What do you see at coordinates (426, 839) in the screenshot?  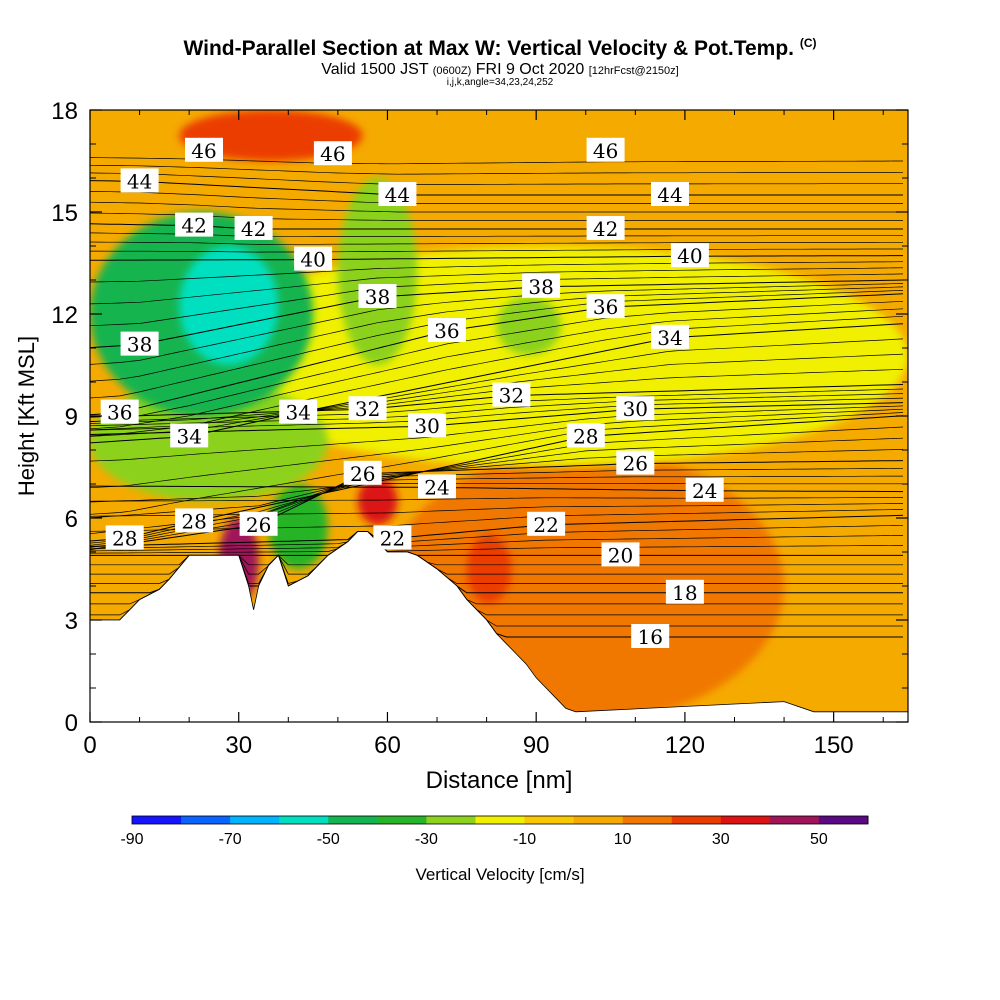 I see `colorbar-tick-label: -30` at bounding box center [426, 839].